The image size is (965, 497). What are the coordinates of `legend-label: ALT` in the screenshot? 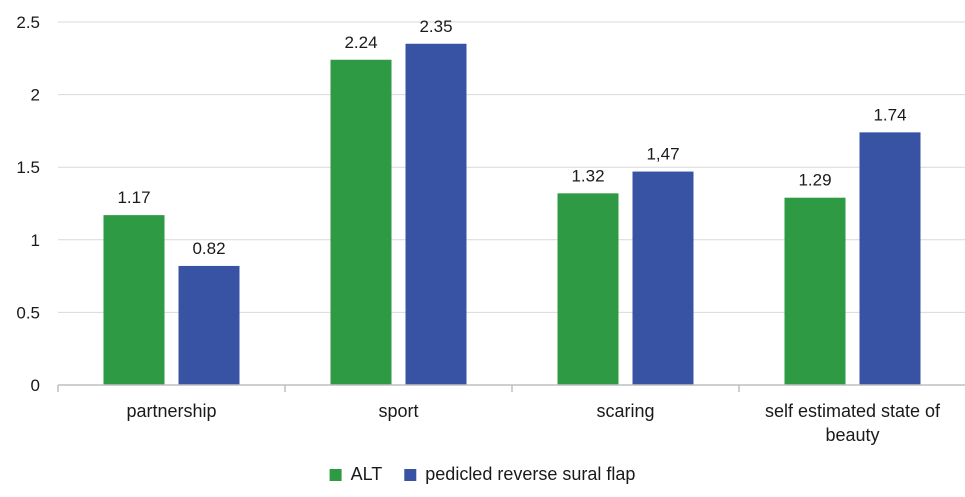 It's located at (367, 474).